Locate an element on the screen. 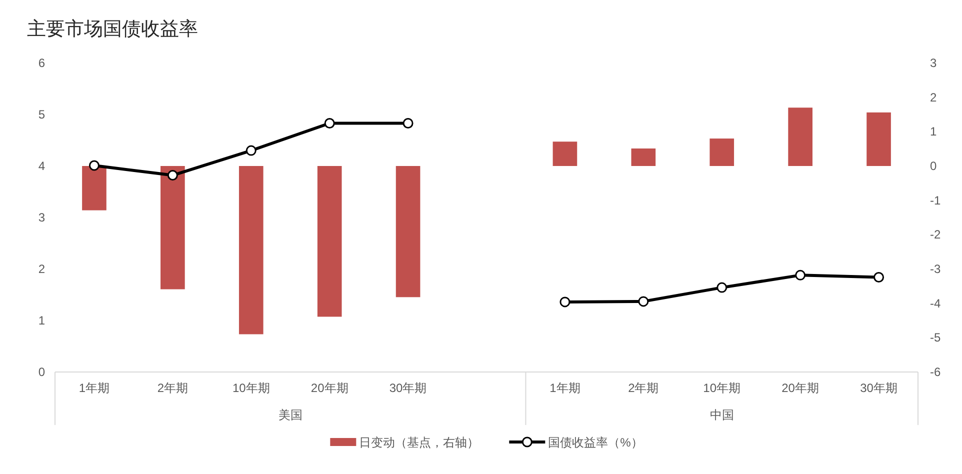 This screenshot has height=474, width=962. legend-label: 国债收益率（%） is located at coordinates (595, 443).